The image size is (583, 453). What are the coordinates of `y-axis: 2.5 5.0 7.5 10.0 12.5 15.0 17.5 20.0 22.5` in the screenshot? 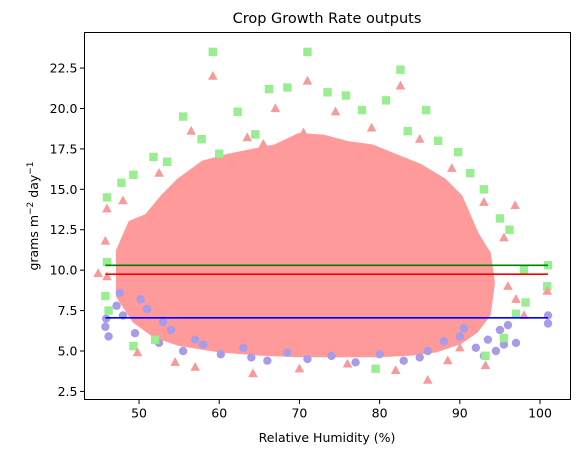 It's located at (67, 230).